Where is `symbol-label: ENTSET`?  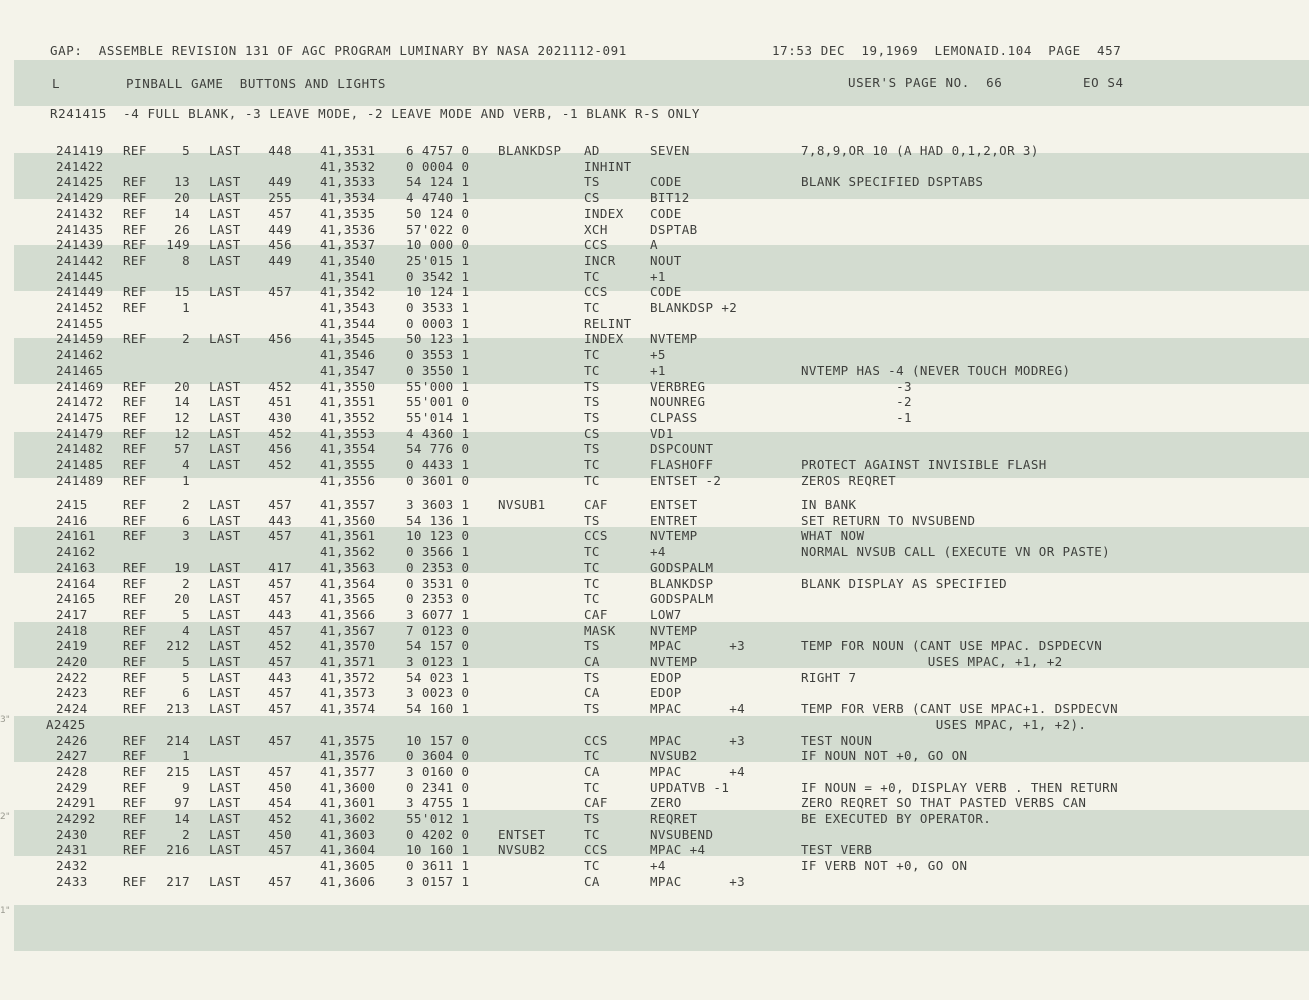
symbol-label: ENTSET is located at coordinates (522, 834).